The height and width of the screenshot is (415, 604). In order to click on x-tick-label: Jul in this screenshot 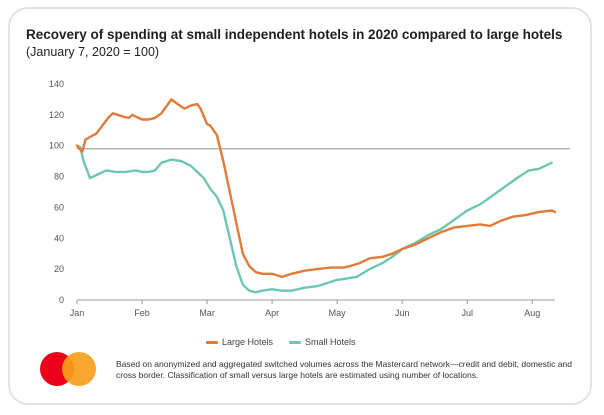, I will do `click(467, 313)`.